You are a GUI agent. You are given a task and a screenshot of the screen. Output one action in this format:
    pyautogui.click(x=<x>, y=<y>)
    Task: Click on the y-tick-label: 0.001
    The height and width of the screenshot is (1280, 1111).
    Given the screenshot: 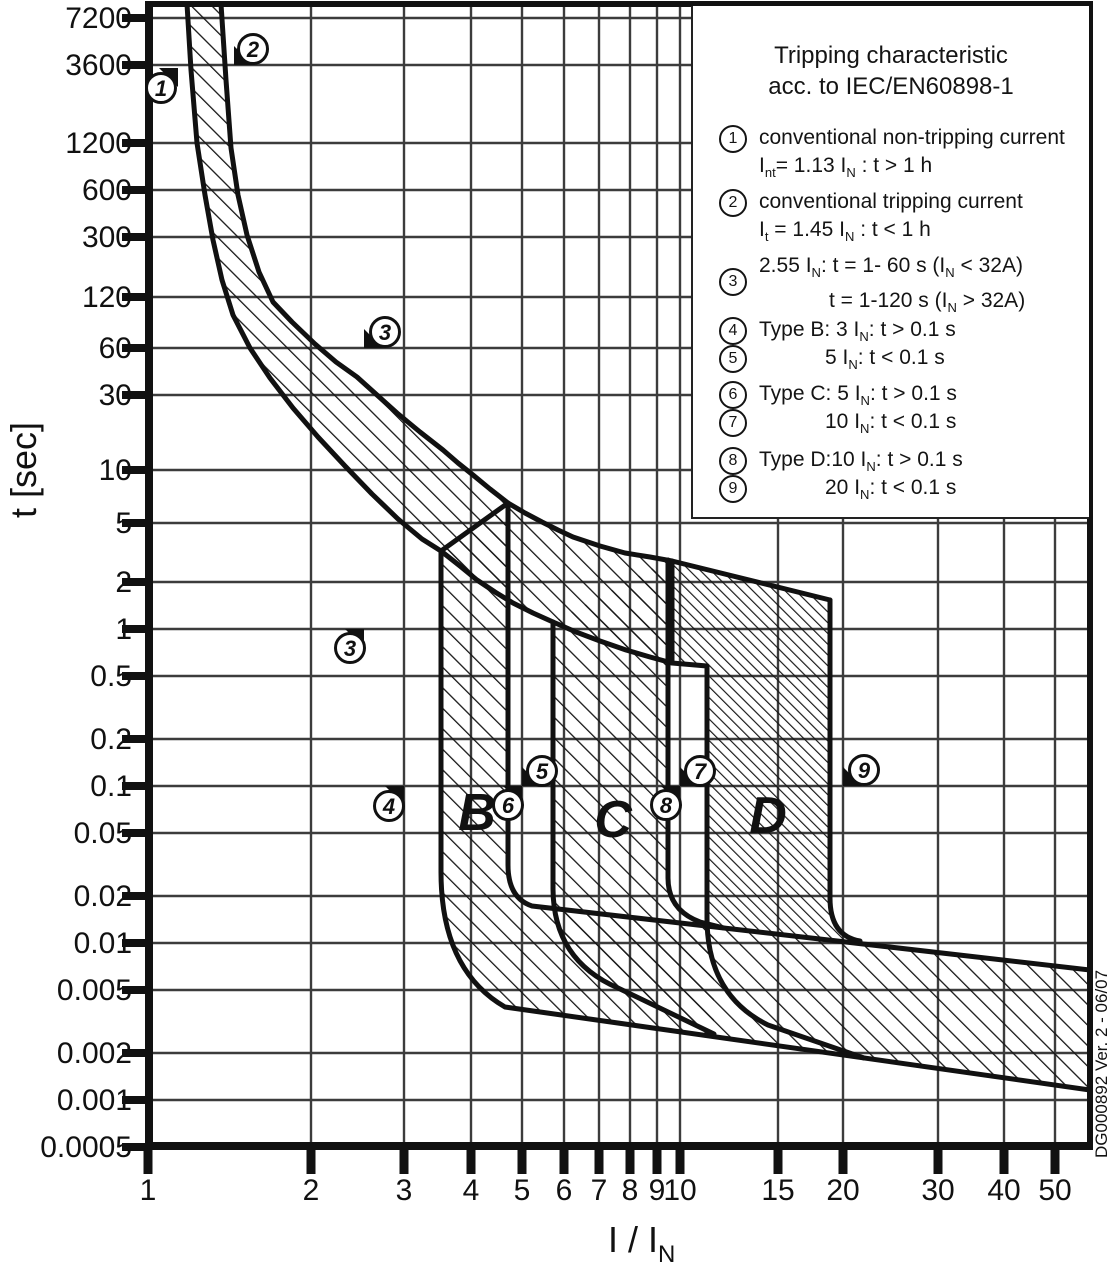 What is the action you would take?
    pyautogui.click(x=94, y=1100)
    